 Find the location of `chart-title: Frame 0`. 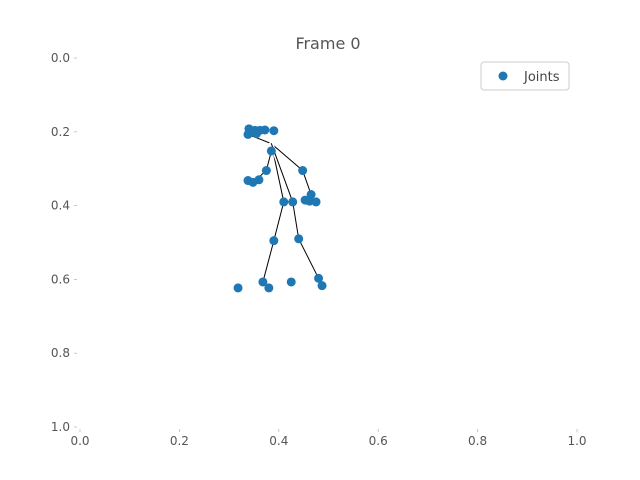

chart-title: Frame 0 is located at coordinates (327, 43).